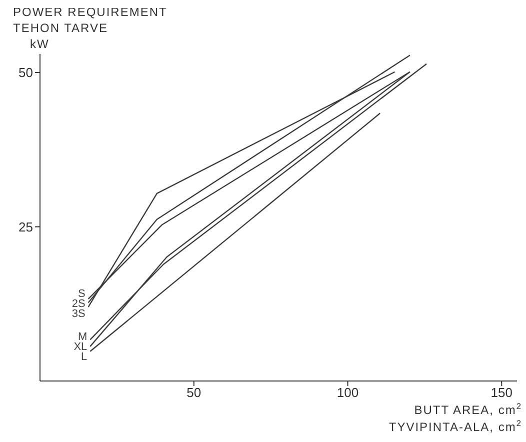 The image size is (526, 442). What do you see at coordinates (501, 392) in the screenshot?
I see `x-tick-label: 150` at bounding box center [501, 392].